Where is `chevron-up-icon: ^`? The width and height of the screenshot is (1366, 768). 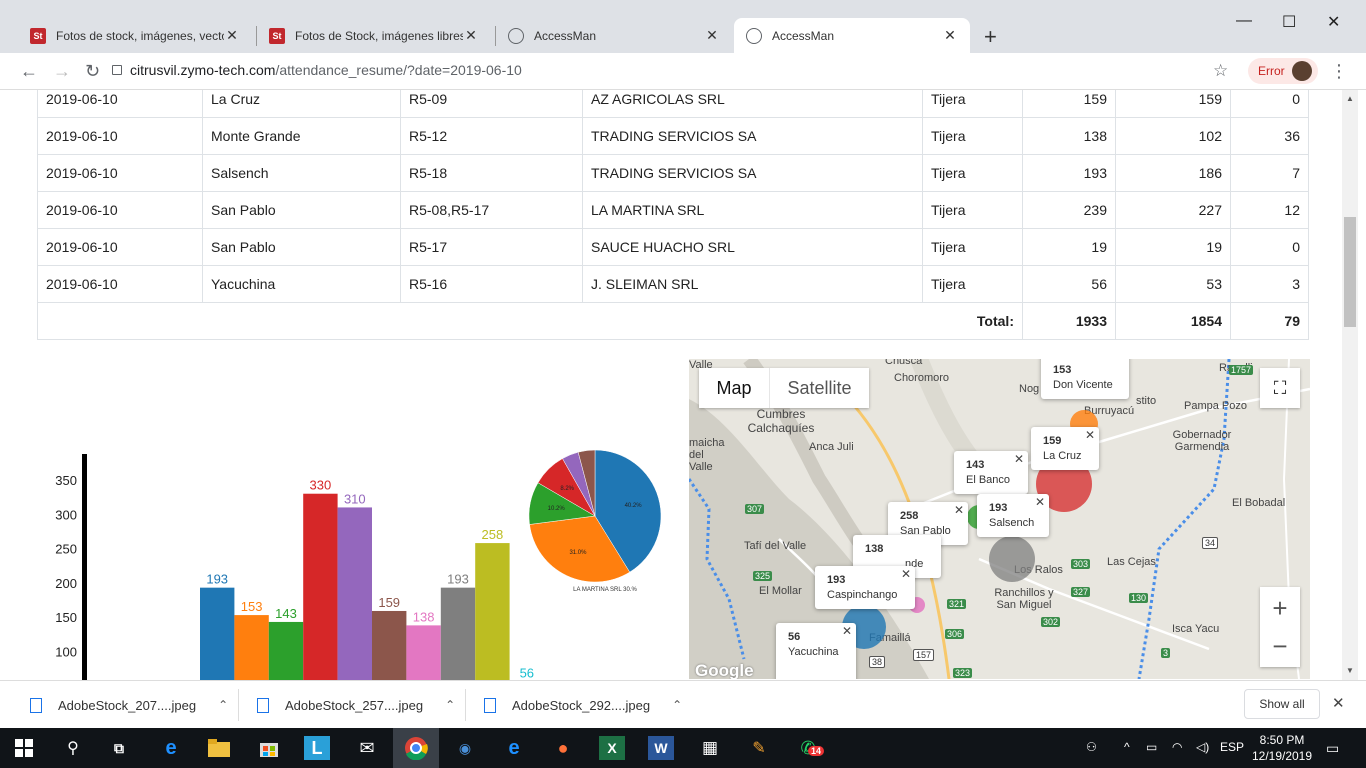 chevron-up-icon: ^ is located at coordinates (1127, 747).